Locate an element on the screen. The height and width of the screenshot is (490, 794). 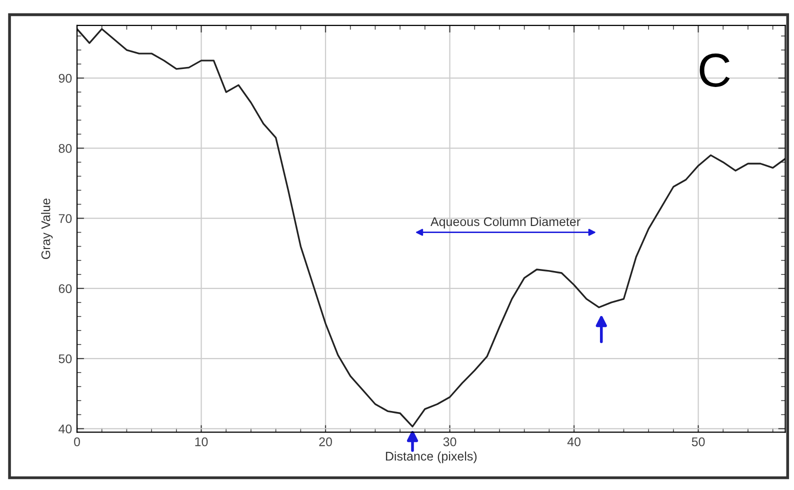
x-tick-label: 30 is located at coordinates (449, 441).